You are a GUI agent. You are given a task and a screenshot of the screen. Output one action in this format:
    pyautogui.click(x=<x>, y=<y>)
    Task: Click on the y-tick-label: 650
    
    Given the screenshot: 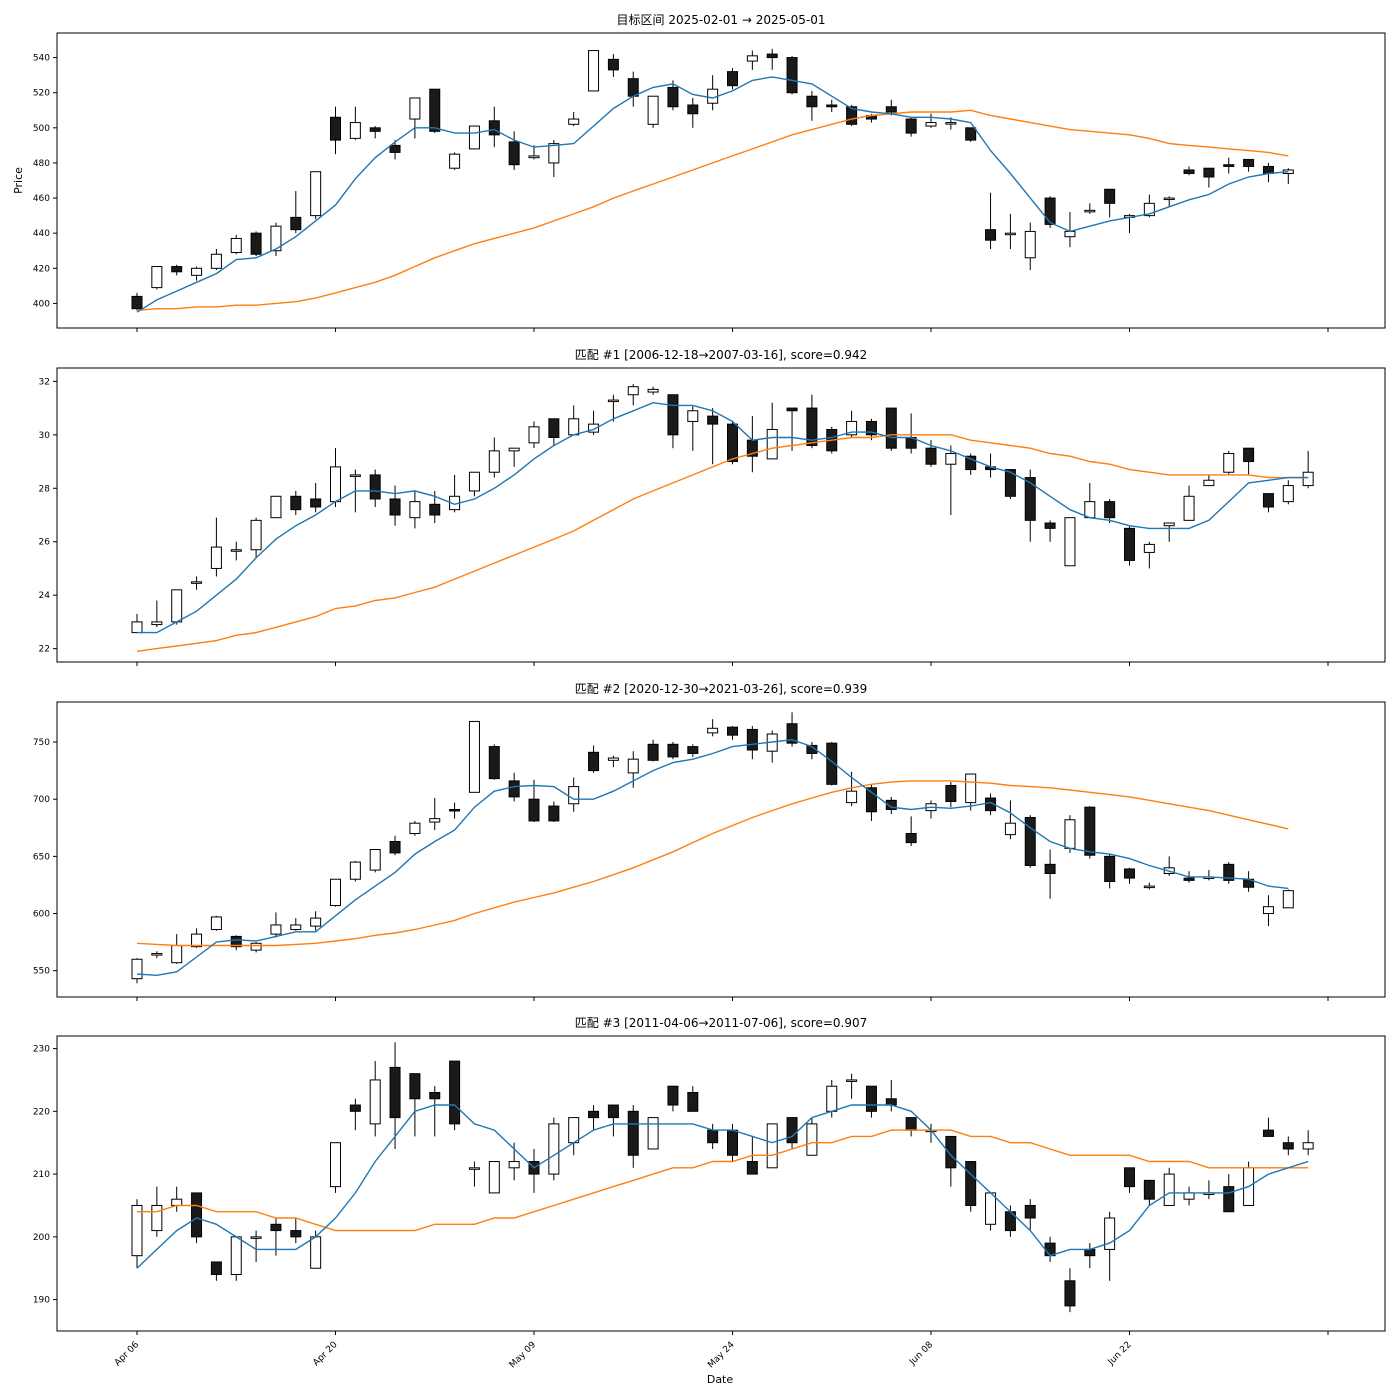 What is the action you would take?
    pyautogui.click(x=41, y=857)
    